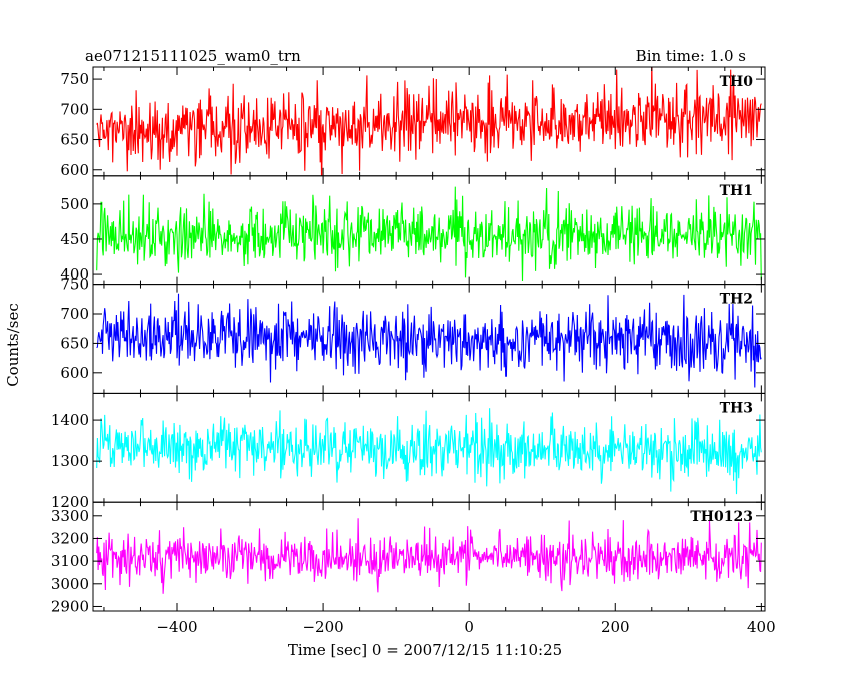  What do you see at coordinates (70, 502) in the screenshot?
I see `y-tick-label: 1200` at bounding box center [70, 502].